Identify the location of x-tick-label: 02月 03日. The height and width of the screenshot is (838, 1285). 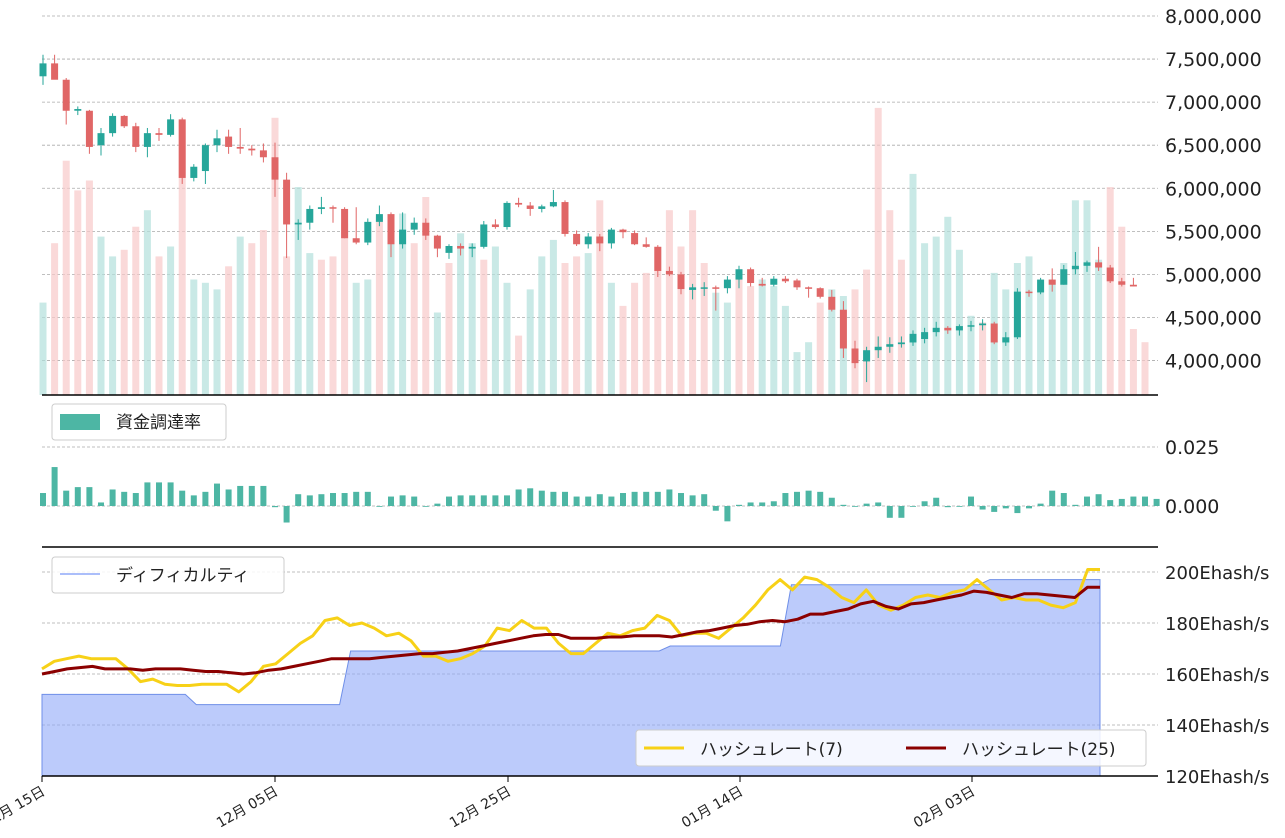
(944, 808).